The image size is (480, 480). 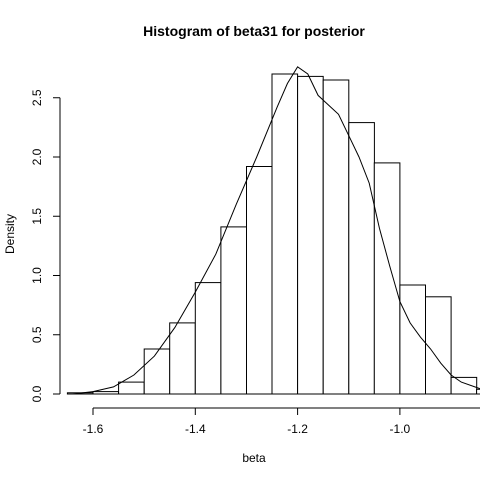 What do you see at coordinates (400, 429) in the screenshot?
I see `x-tick-label: -1.0` at bounding box center [400, 429].